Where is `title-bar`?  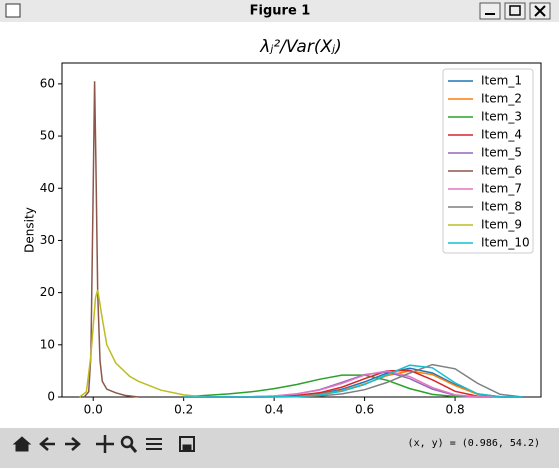
title-bar is located at coordinates (279, 11).